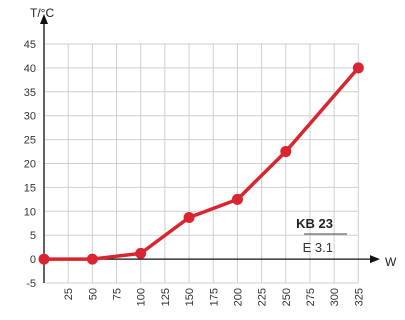  I want to click on y-tick-label: 45, so click(30, 45).